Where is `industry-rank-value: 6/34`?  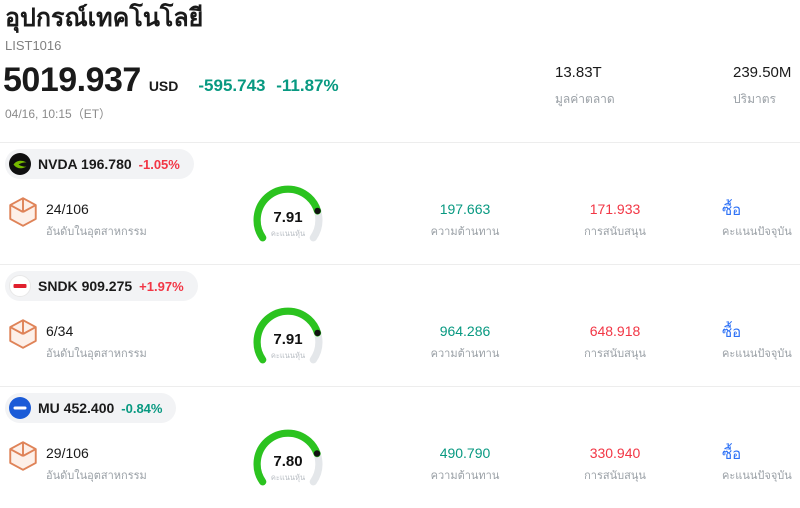 industry-rank-value: 6/34 is located at coordinates (60, 331).